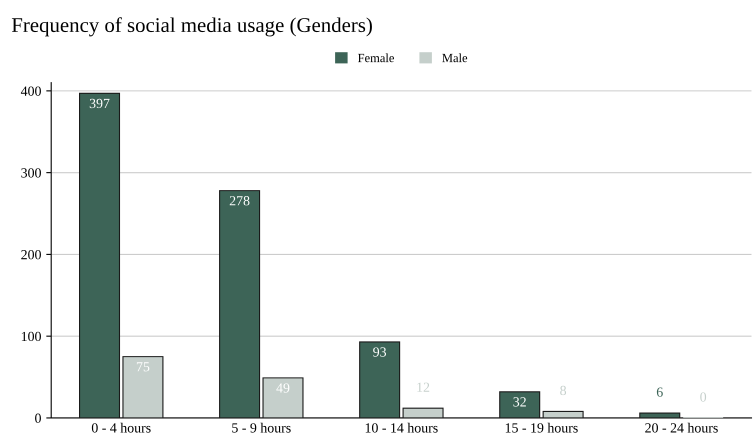 The height and width of the screenshot is (447, 753). Describe the element at coordinates (519, 402) in the screenshot. I see `data-label: 32` at that location.